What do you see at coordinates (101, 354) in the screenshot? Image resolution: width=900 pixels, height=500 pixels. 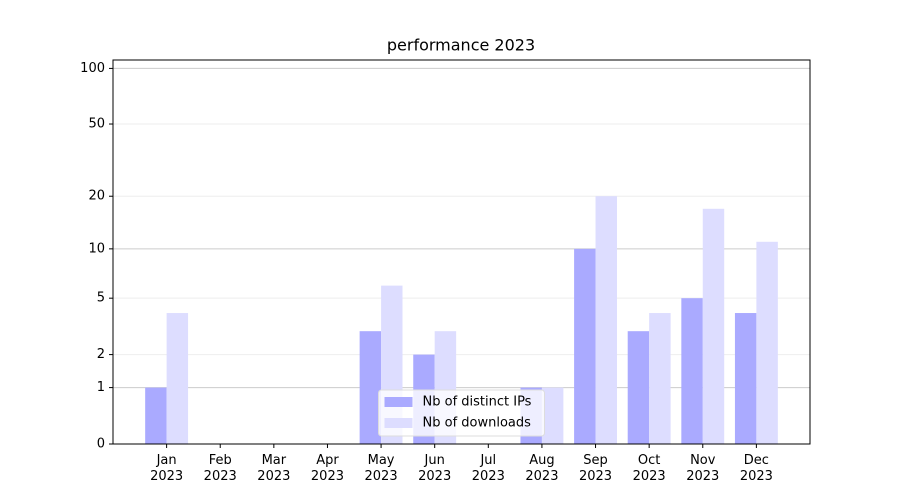 I see `y-tick-label: 2` at bounding box center [101, 354].